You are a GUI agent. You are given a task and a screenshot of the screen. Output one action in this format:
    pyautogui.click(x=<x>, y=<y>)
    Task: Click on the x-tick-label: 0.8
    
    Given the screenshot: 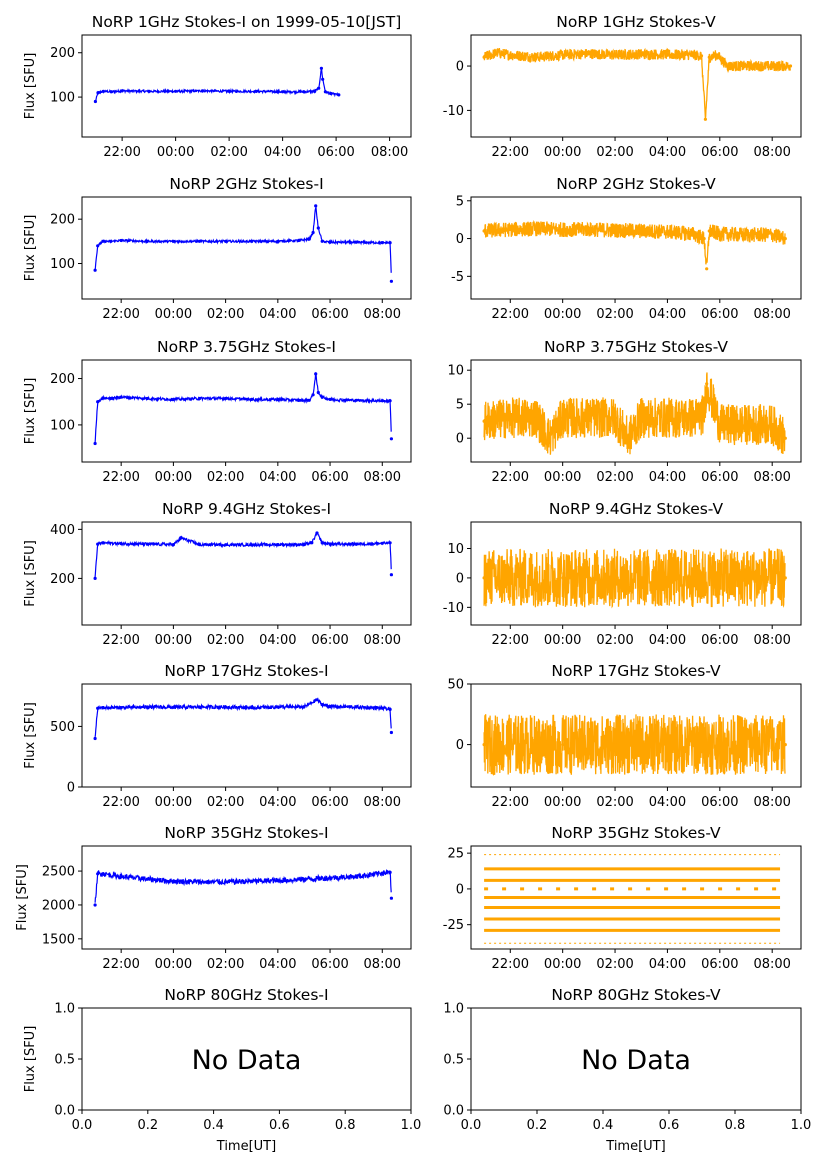 What is the action you would take?
    pyautogui.click(x=735, y=1125)
    